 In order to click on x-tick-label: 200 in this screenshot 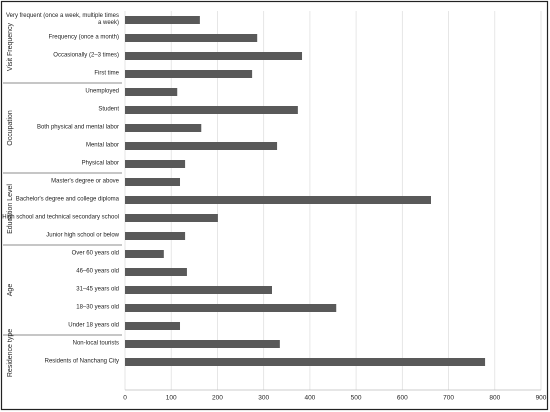, I will do `click(217, 398)`.